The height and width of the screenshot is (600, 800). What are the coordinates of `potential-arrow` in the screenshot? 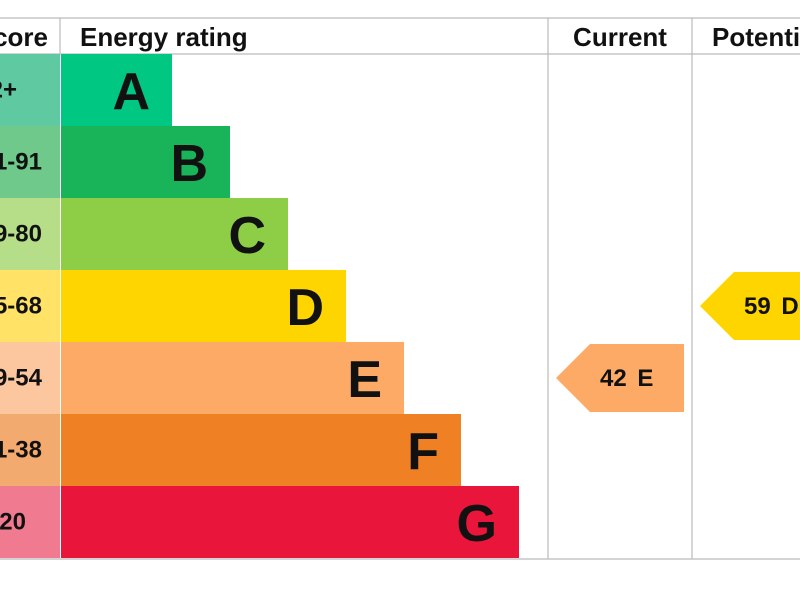 It's located at (750, 306).